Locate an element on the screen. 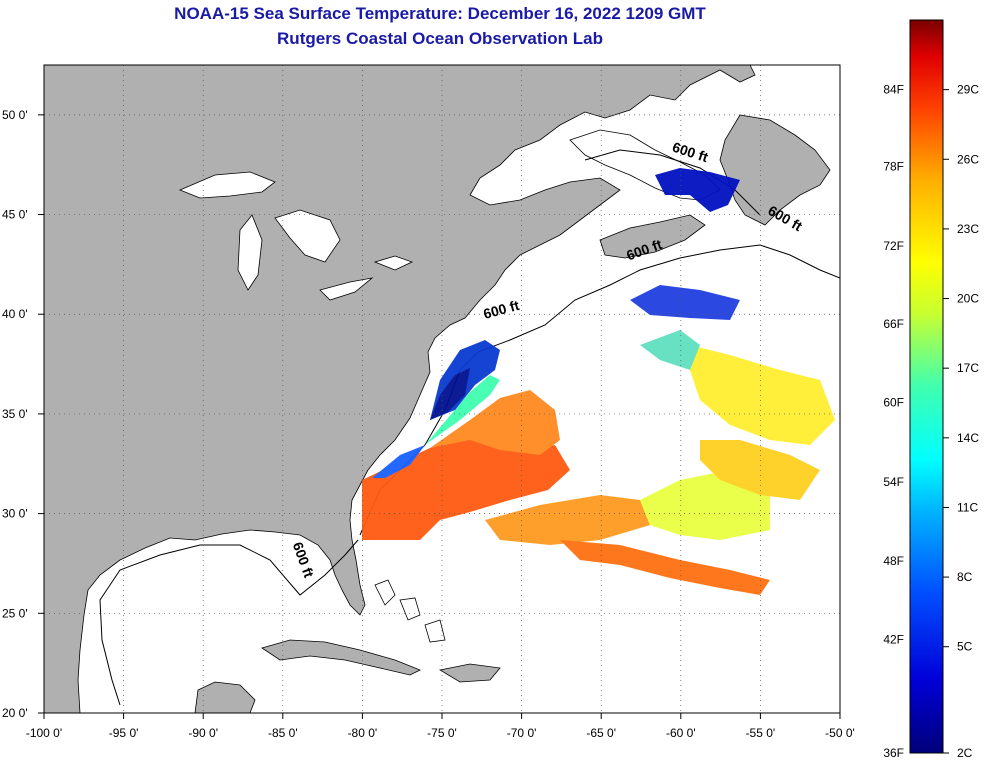 The width and height of the screenshot is (984, 770). lon-tick-label: -60 0' is located at coordinates (681, 733).